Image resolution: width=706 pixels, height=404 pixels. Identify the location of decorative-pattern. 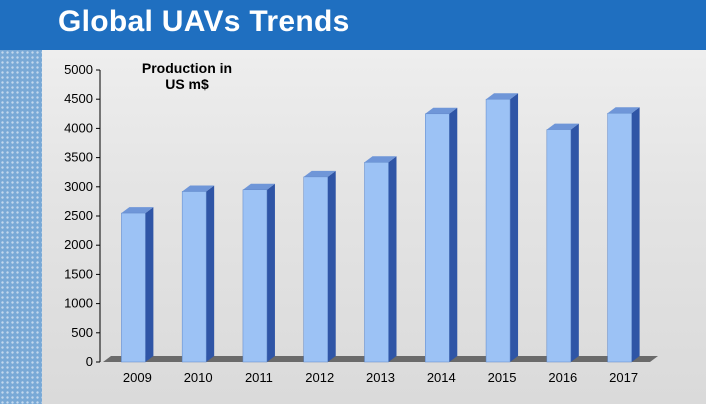
(21, 227).